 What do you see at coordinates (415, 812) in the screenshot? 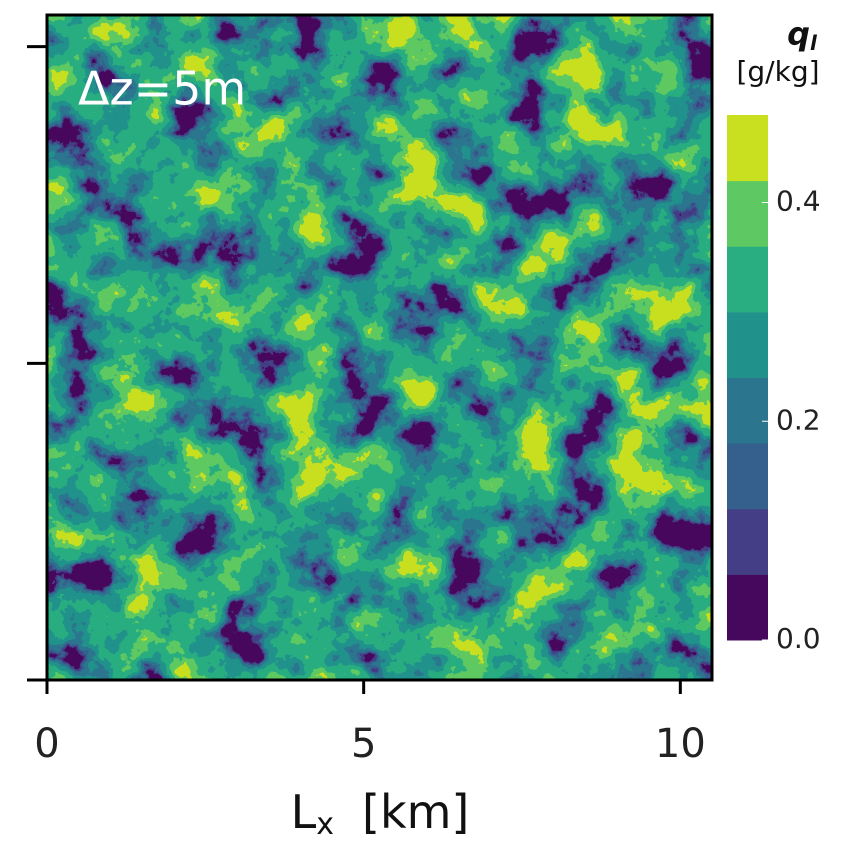
I see `x-label-unit: [km]` at bounding box center [415, 812].